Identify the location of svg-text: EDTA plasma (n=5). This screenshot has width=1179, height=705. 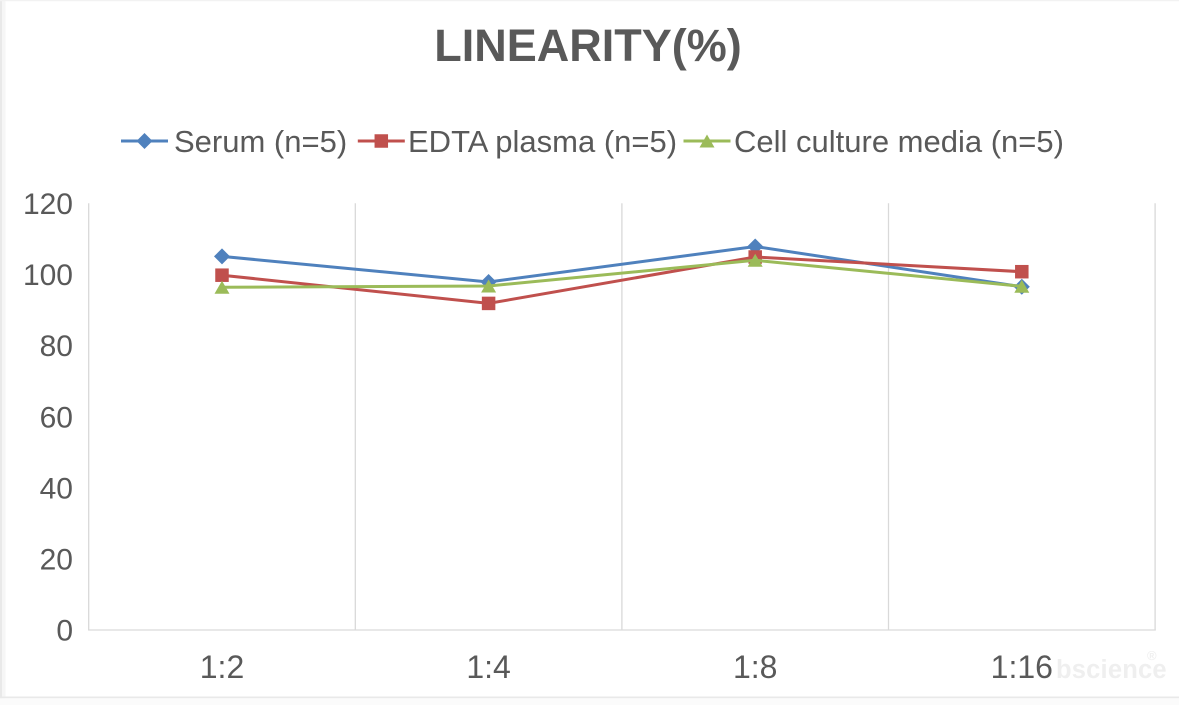
(542, 141).